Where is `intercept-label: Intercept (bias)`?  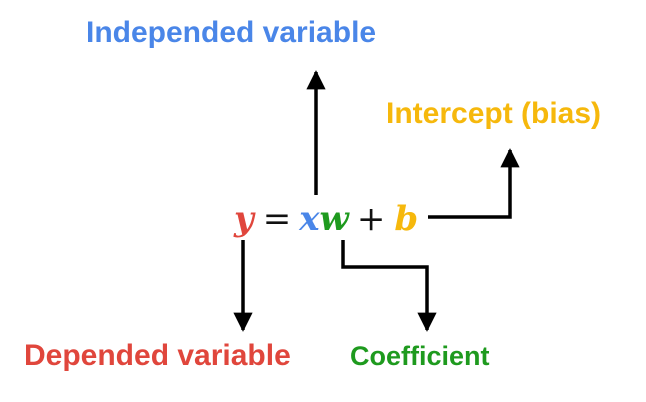 intercept-label: Intercept (bias) is located at coordinates (494, 113).